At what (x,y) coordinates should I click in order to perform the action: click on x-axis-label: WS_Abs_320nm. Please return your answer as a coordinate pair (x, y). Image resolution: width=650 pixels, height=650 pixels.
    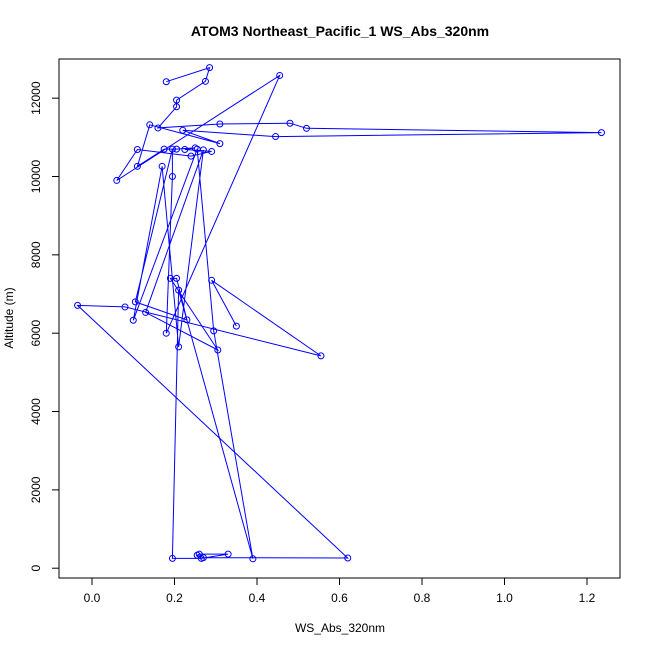
    Looking at the image, I should click on (340, 628).